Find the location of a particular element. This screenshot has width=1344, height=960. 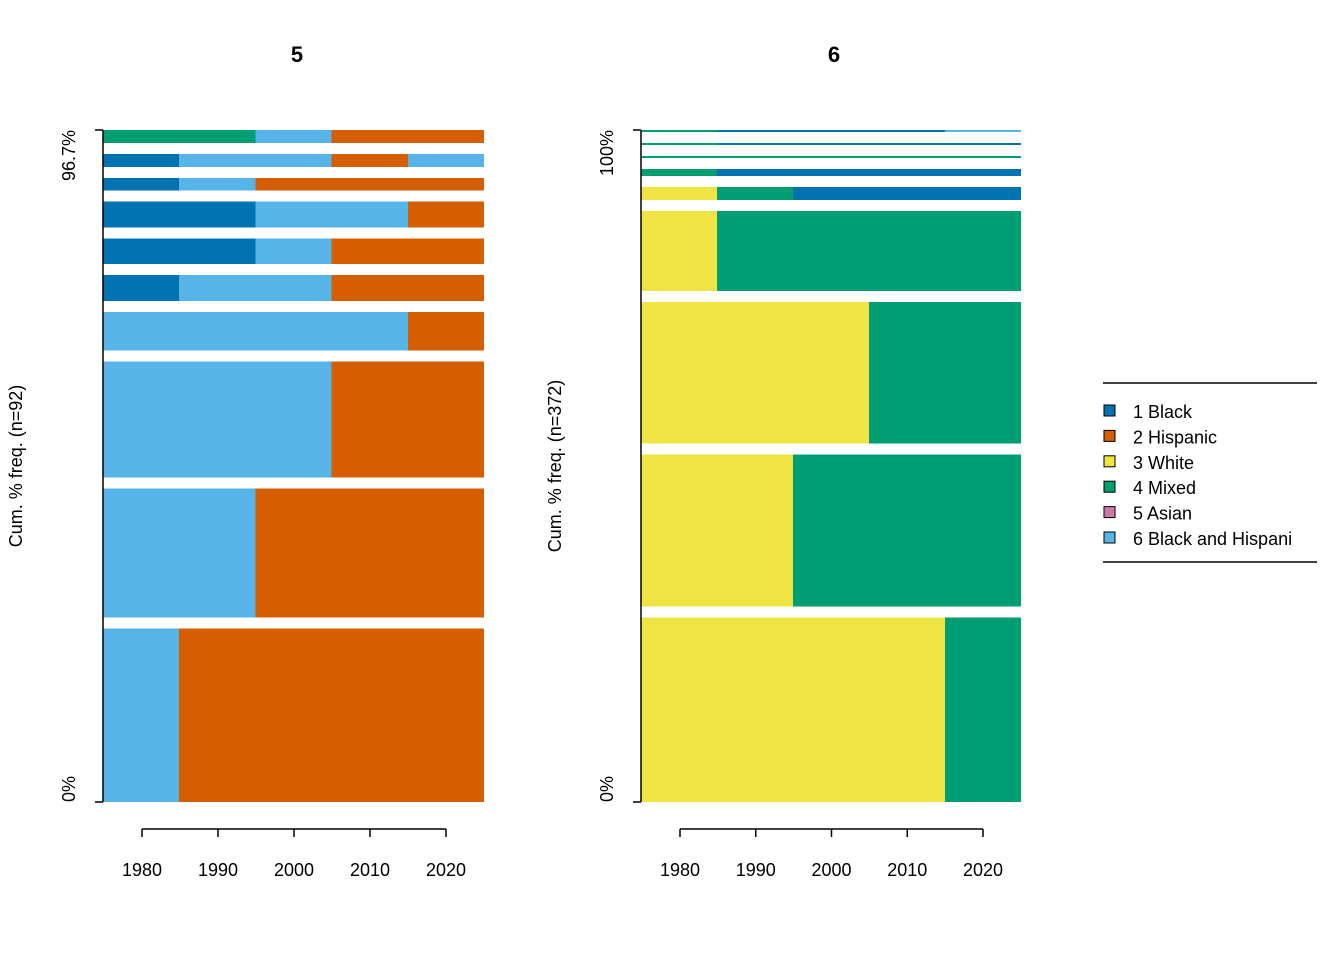

legend-label: 1 Black is located at coordinates (1163, 412).